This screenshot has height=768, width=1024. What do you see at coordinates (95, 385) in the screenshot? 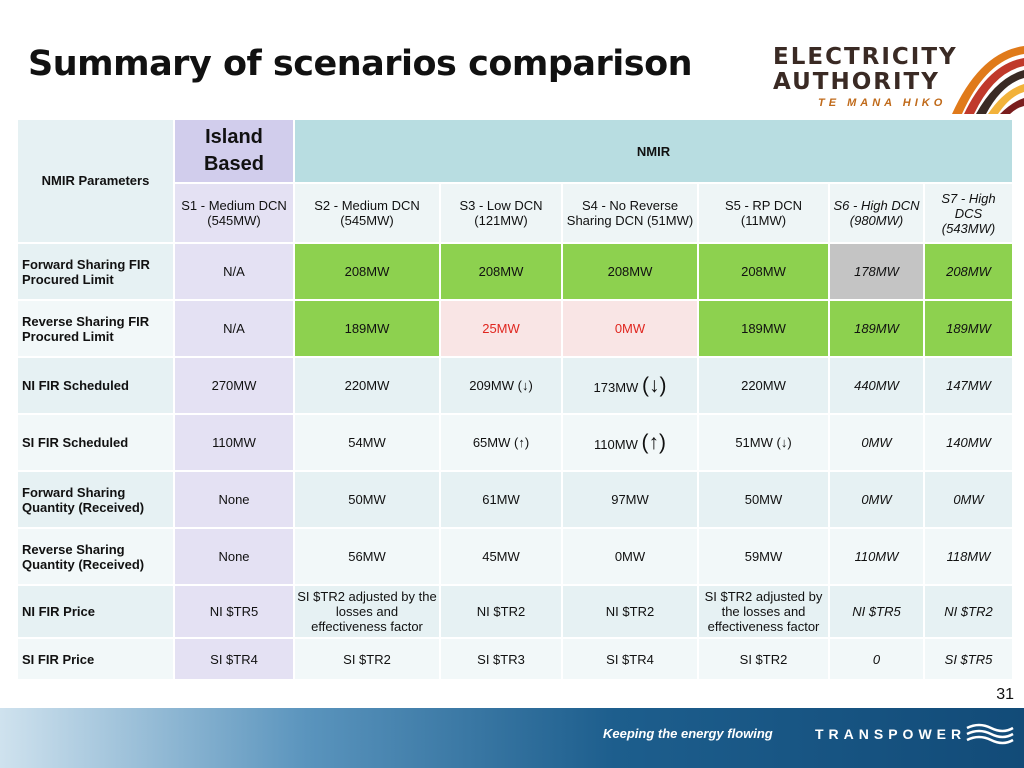
I see `row-label: NI FIR Scheduled` at bounding box center [95, 385].